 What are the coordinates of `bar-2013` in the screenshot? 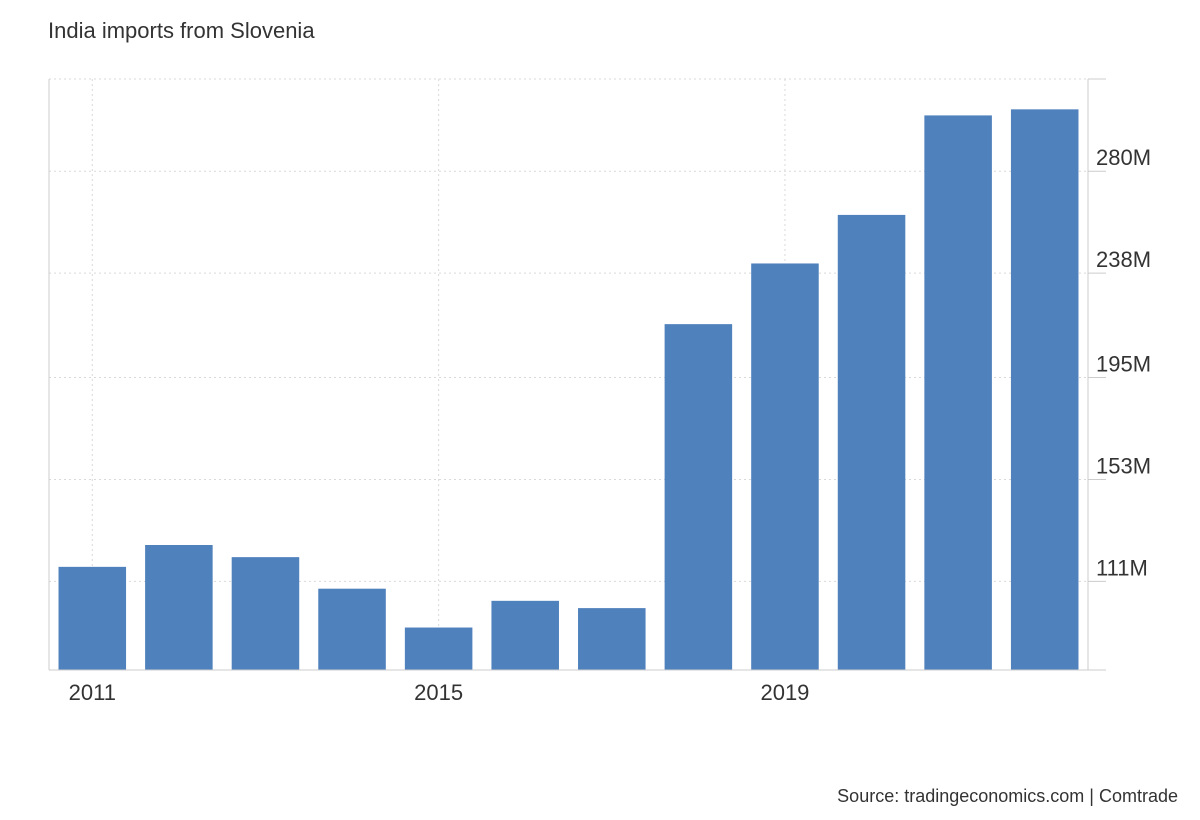 It's located at (265, 613).